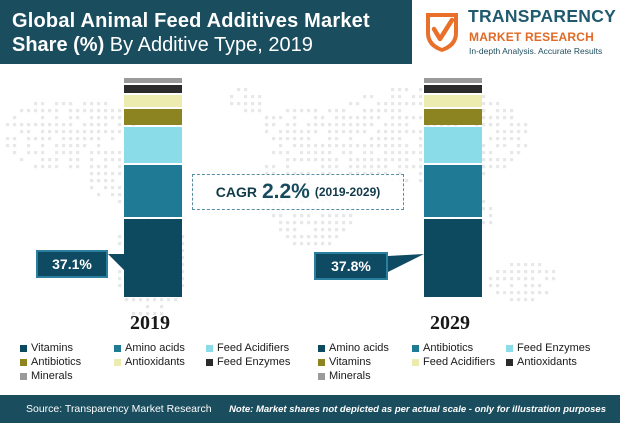 The width and height of the screenshot is (620, 423). What do you see at coordinates (191, 21) in the screenshot?
I see `chart-title: Global Animal Feed Additives Market` at bounding box center [191, 21].